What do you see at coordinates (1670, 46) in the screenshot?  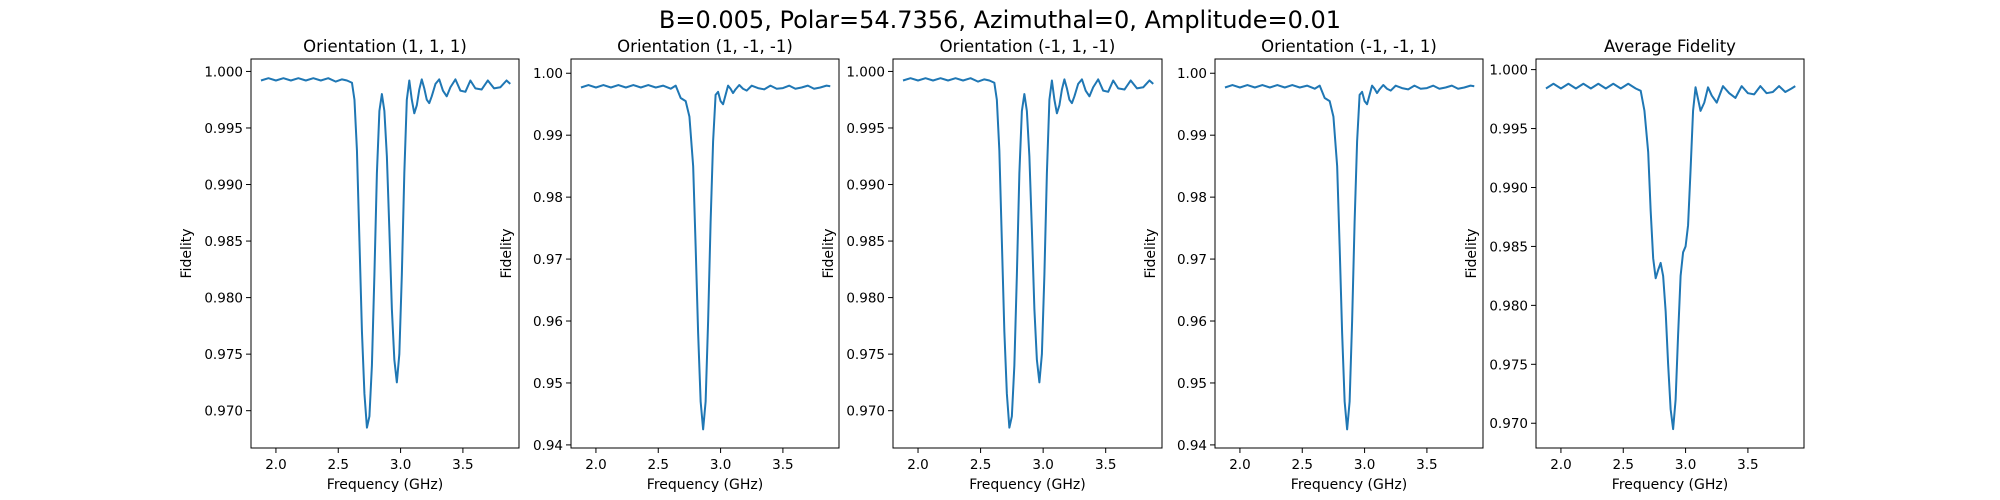 I see `subplot-title: Average Fidelity` at bounding box center [1670, 46].